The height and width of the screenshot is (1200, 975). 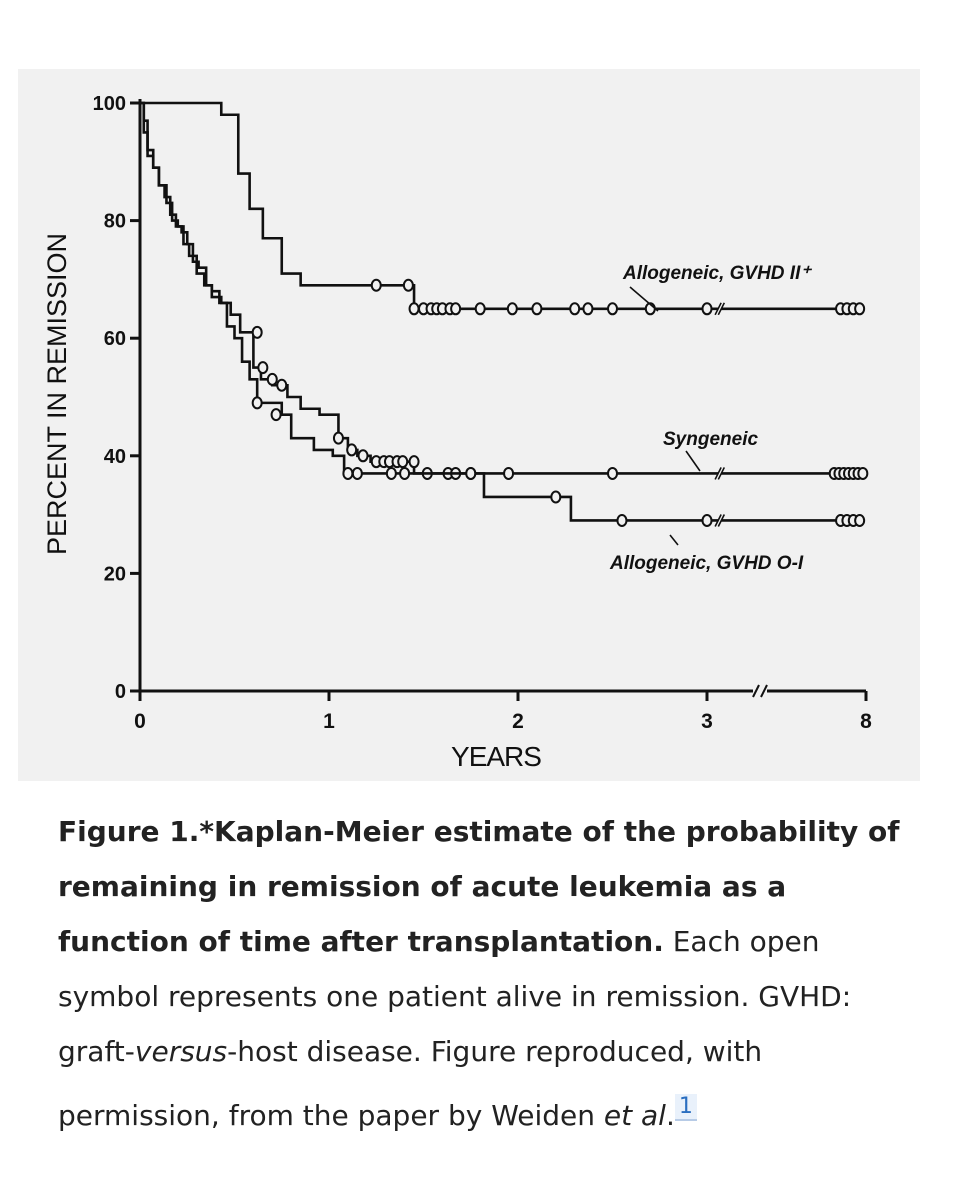 What do you see at coordinates (706, 563) in the screenshot?
I see `series-label-2: Allogeneic, GVHD O-I` at bounding box center [706, 563].